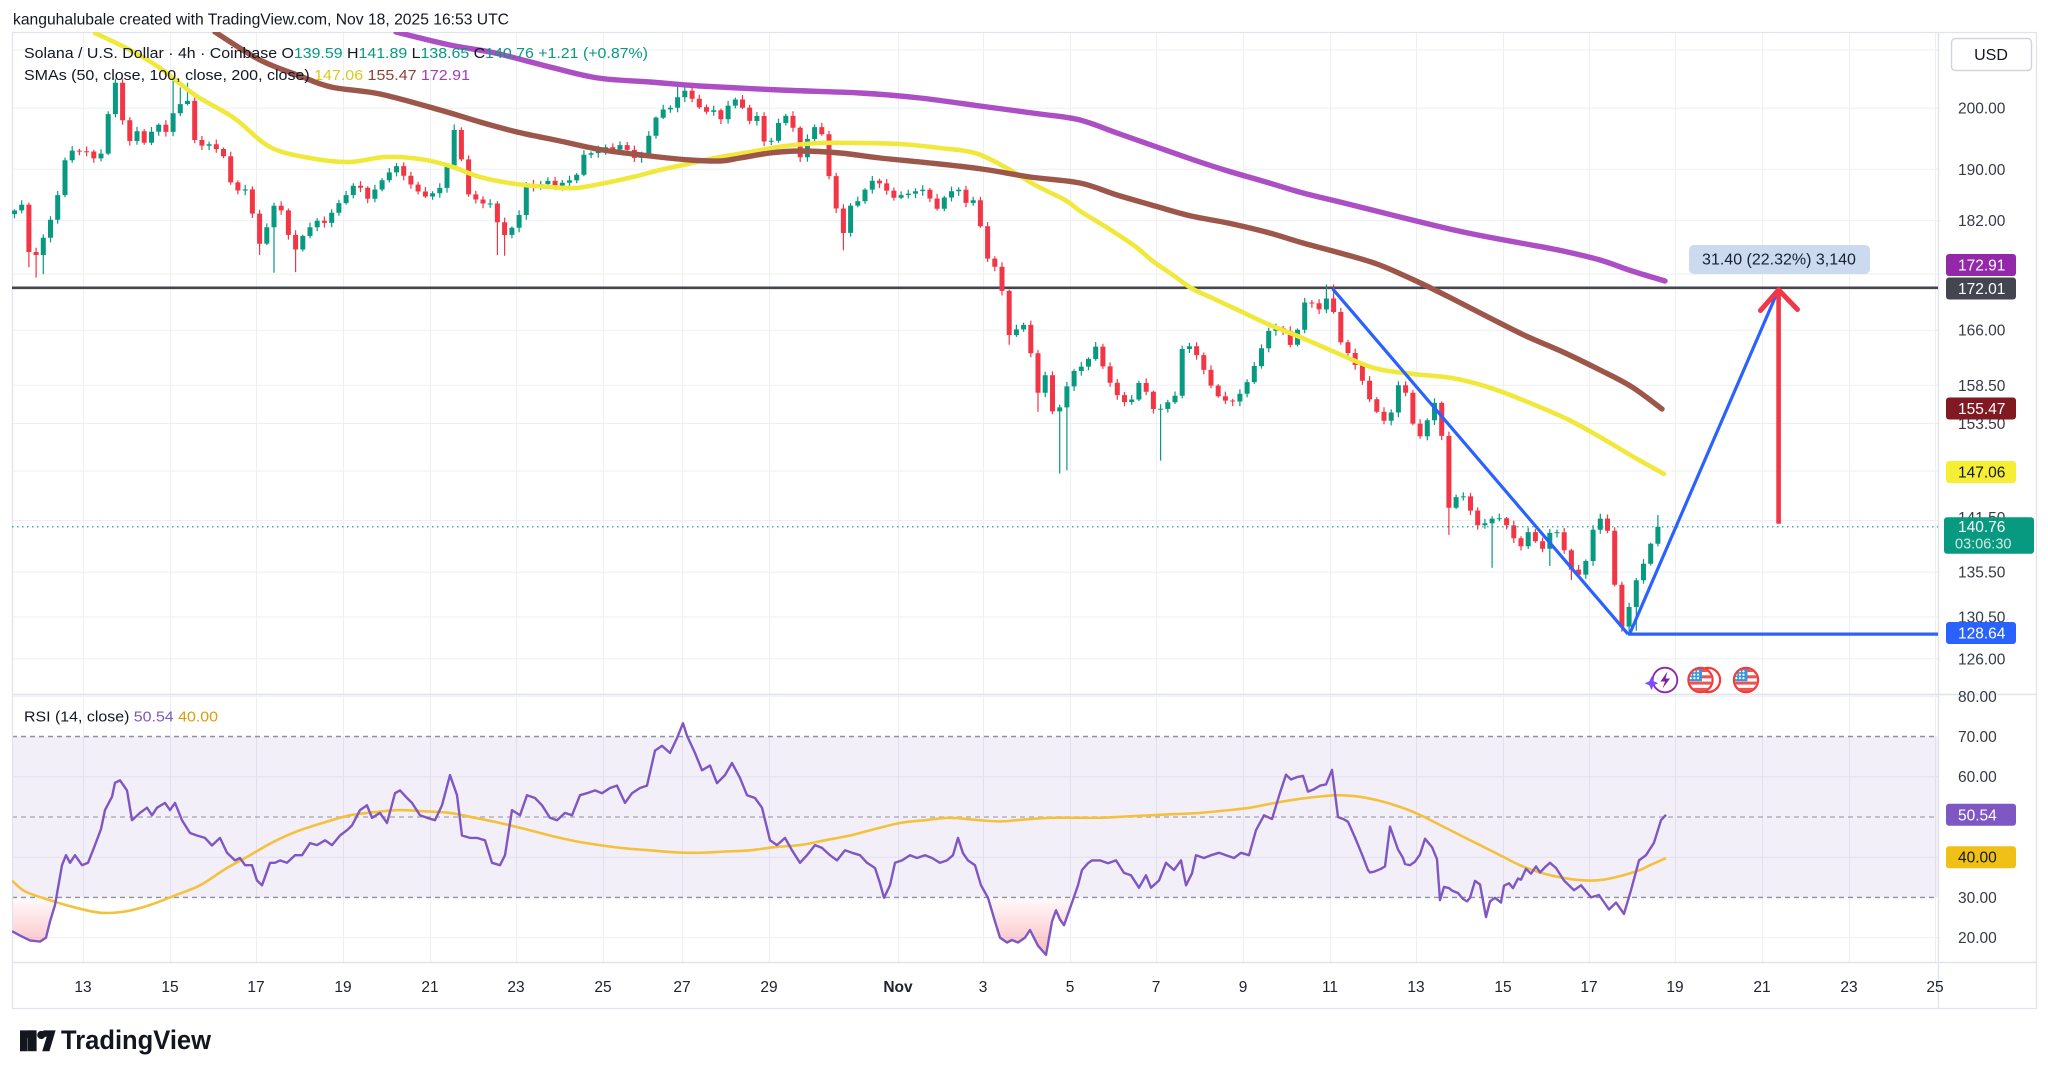 The width and height of the screenshot is (2048, 1078). What do you see at coordinates (1977, 858) in the screenshot?
I see `svg-text: 40.00` at bounding box center [1977, 858].